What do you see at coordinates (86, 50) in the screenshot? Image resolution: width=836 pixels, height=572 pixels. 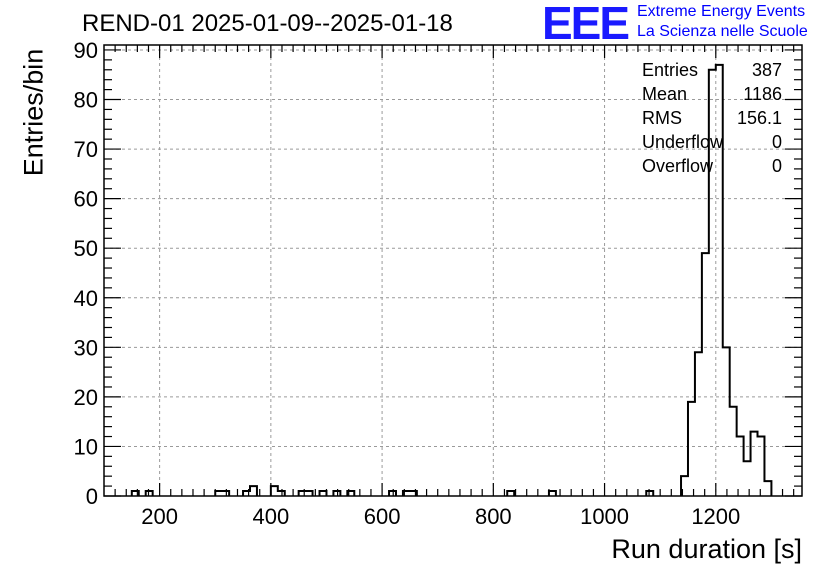 I see `y-tick-label: 90` at bounding box center [86, 50].